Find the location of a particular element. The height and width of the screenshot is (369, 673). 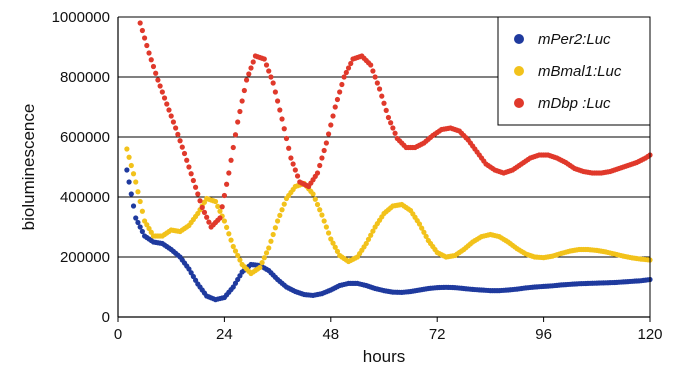

legend: mPer2:Luc mBmal1:Luc mDbp :Luc is located at coordinates (574, 71).